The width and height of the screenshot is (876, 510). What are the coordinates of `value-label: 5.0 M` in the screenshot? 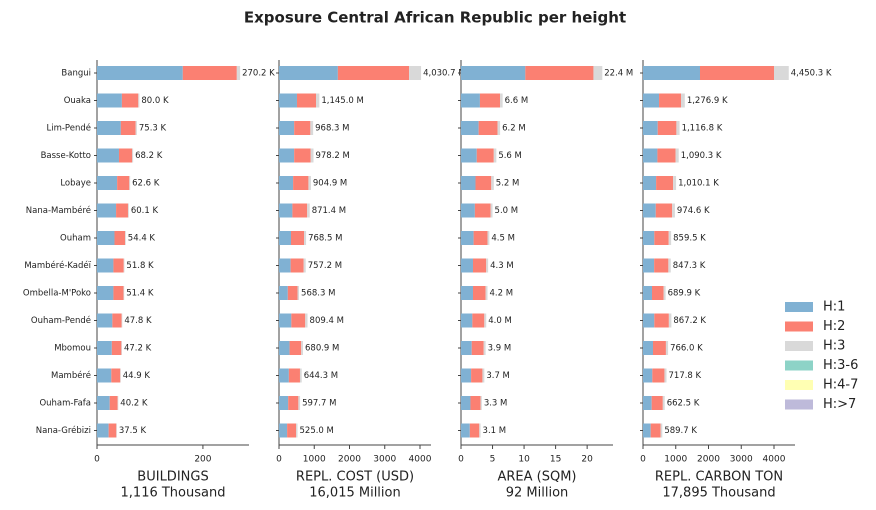 It's located at (507, 211).